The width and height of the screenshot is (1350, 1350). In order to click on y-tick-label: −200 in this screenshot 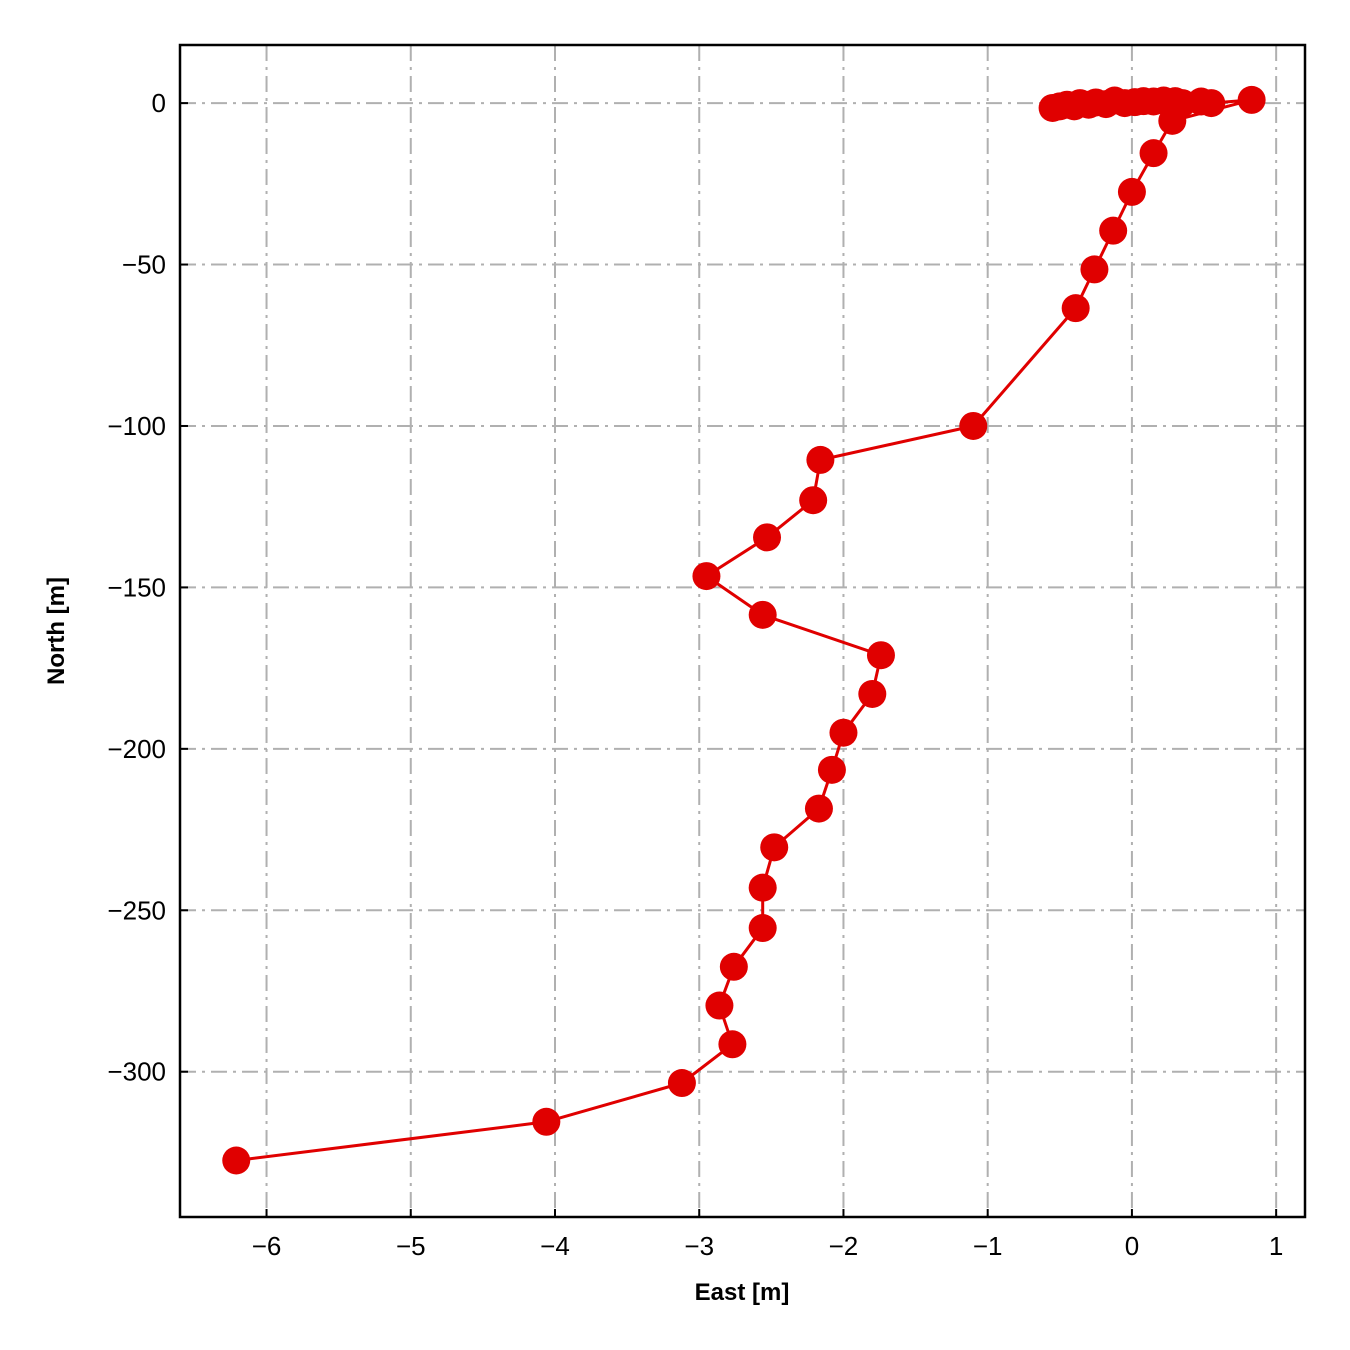, I will do `click(136, 749)`.